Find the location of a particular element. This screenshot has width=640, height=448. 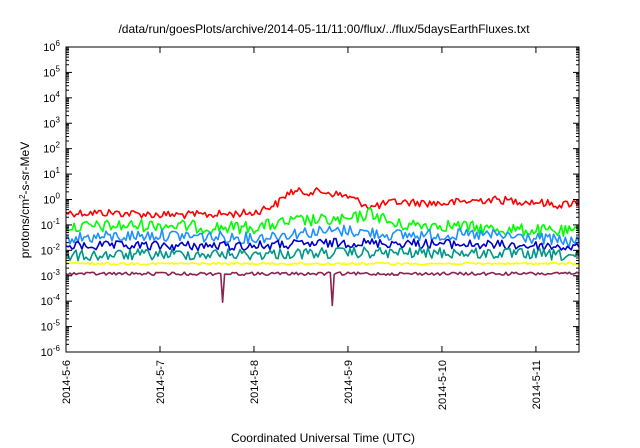

y-tick-label-exp: -6 is located at coordinates (57, 348).